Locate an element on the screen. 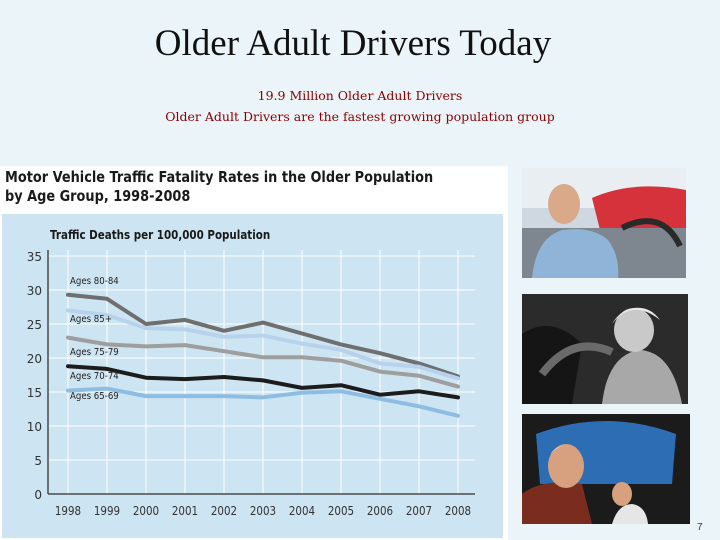 The height and width of the screenshot is (540, 720). x-tick-label-2001: 2001 is located at coordinates (185, 511).